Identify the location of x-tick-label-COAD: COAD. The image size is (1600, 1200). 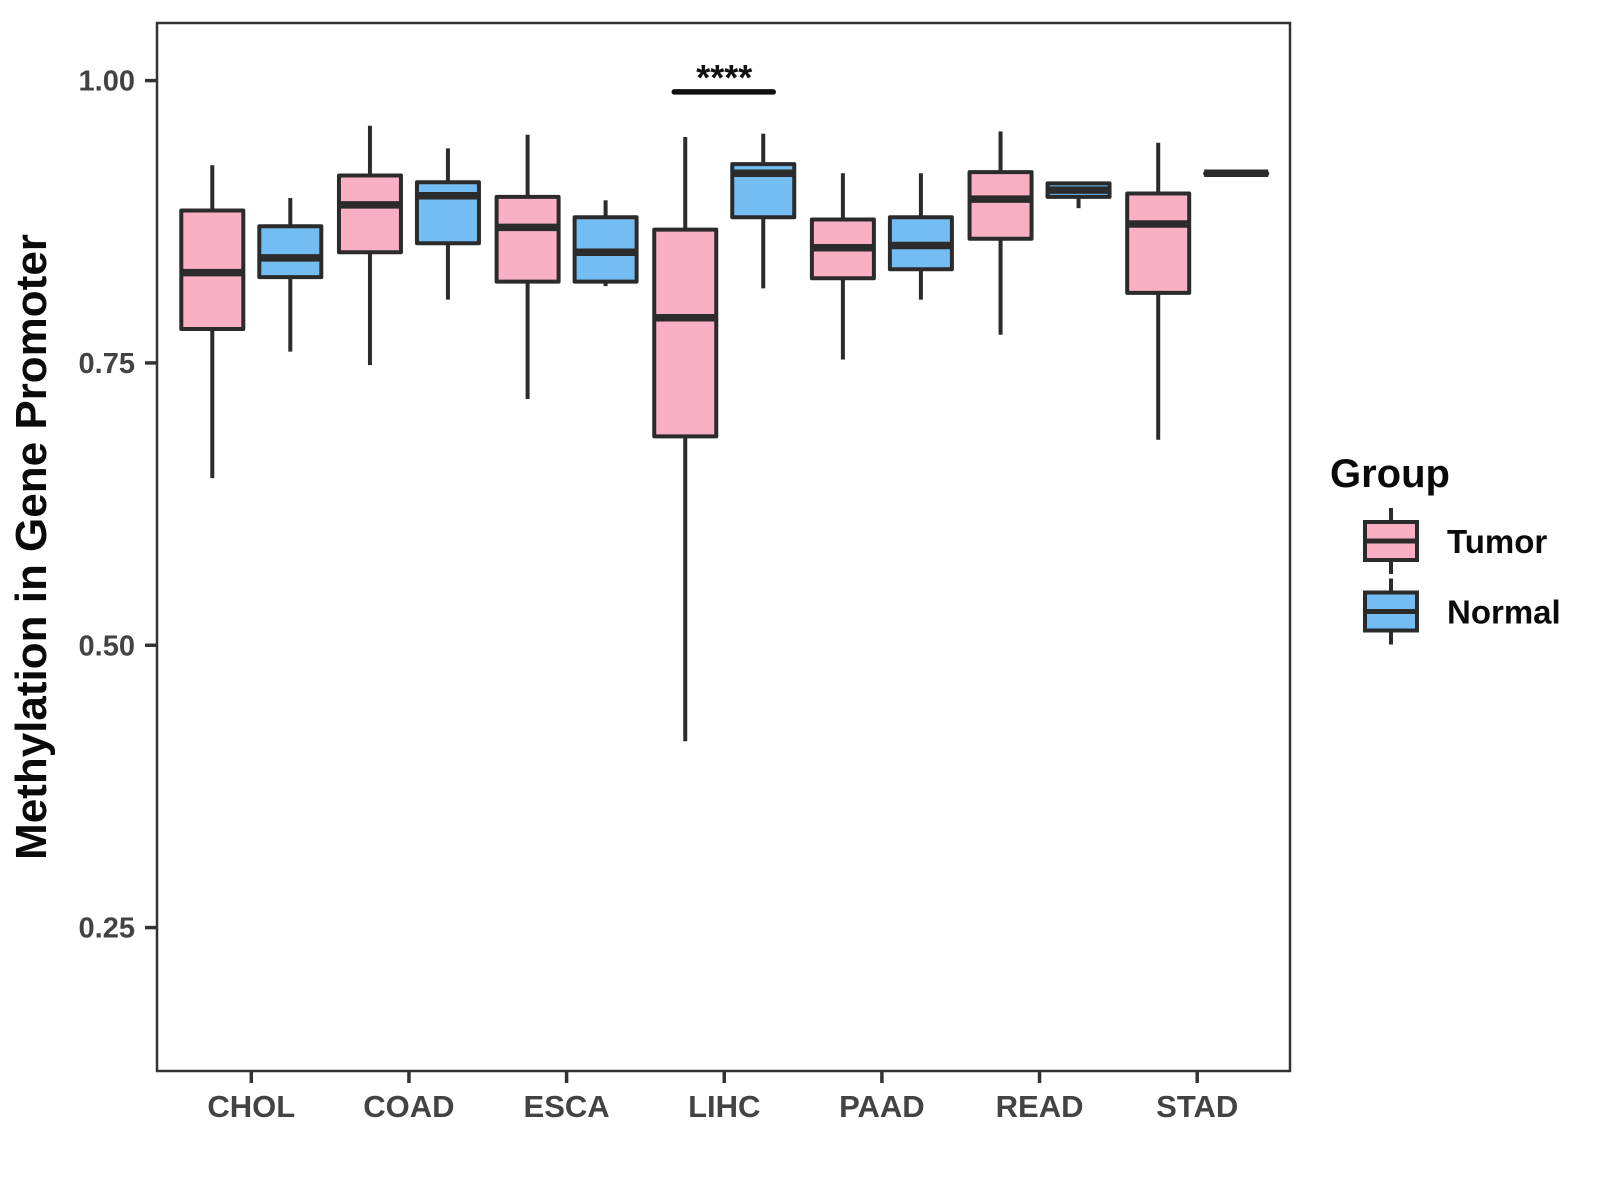
(408, 1106).